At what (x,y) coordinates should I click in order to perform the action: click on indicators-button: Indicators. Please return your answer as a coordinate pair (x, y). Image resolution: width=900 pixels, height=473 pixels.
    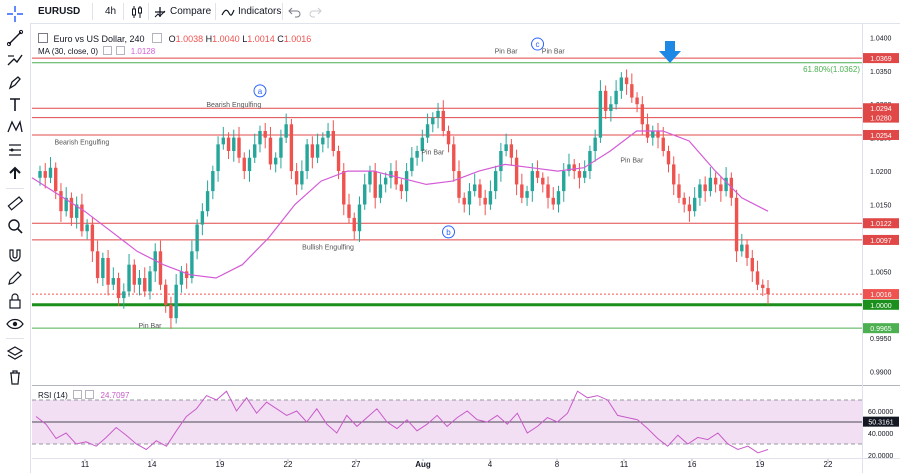
    Looking at the image, I should click on (260, 11).